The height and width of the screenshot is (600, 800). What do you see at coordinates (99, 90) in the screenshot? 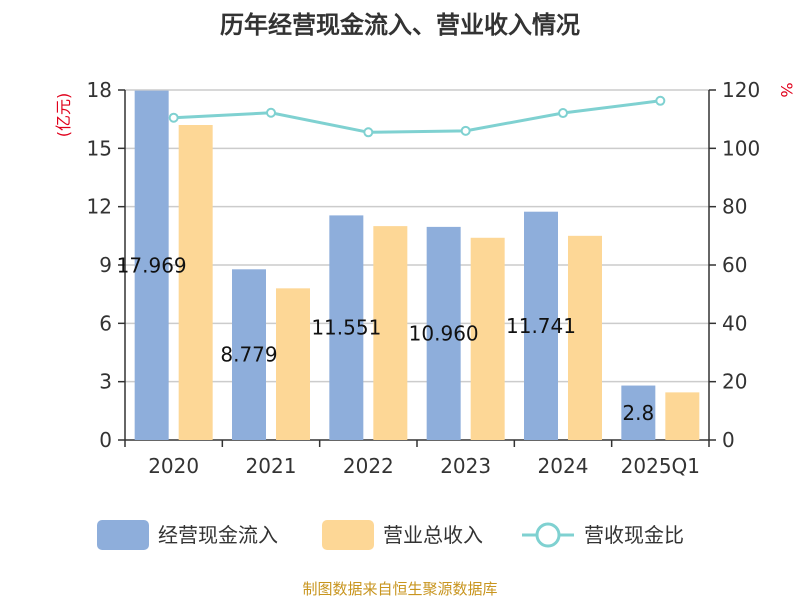
I see `left-tick-label: 18` at bounding box center [99, 90].